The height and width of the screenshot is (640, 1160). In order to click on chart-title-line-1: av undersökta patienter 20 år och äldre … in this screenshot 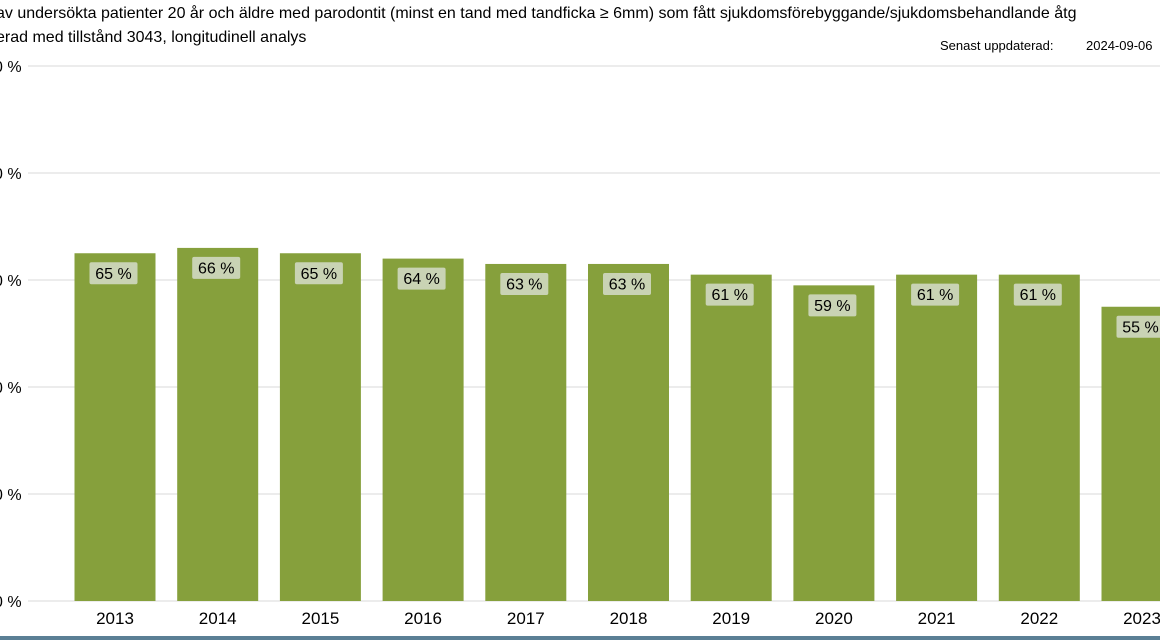, I will do `click(538, 13)`.